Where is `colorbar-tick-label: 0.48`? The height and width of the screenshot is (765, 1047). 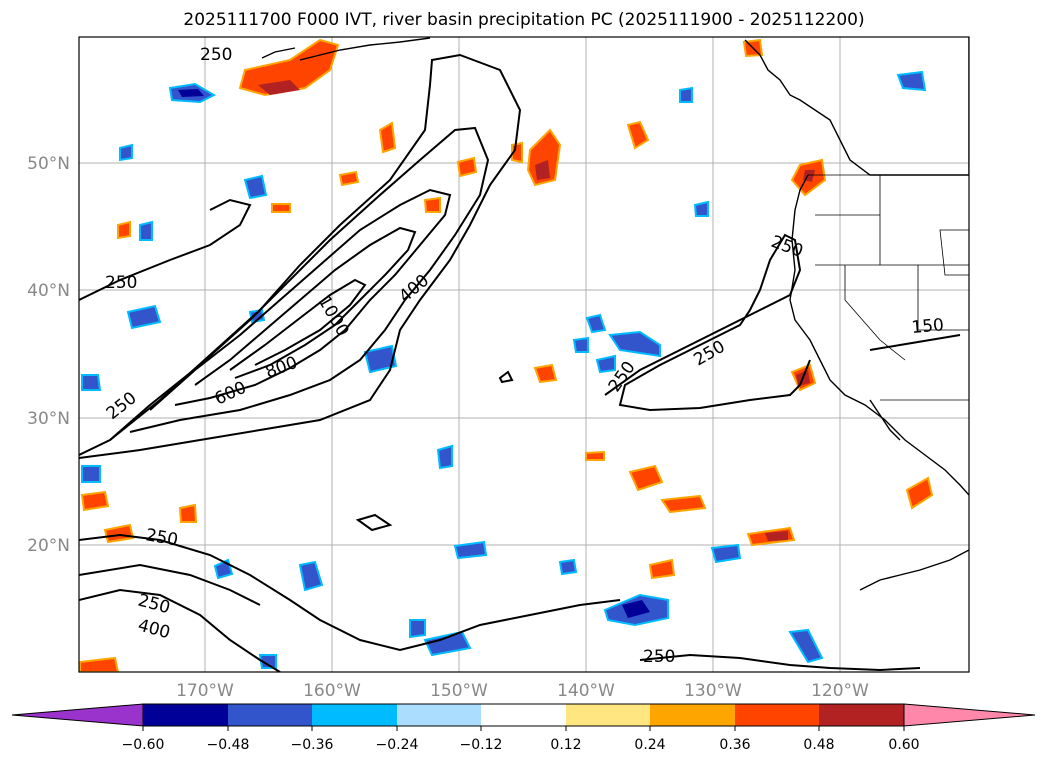
colorbar-tick-label: 0.48 is located at coordinates (818, 745).